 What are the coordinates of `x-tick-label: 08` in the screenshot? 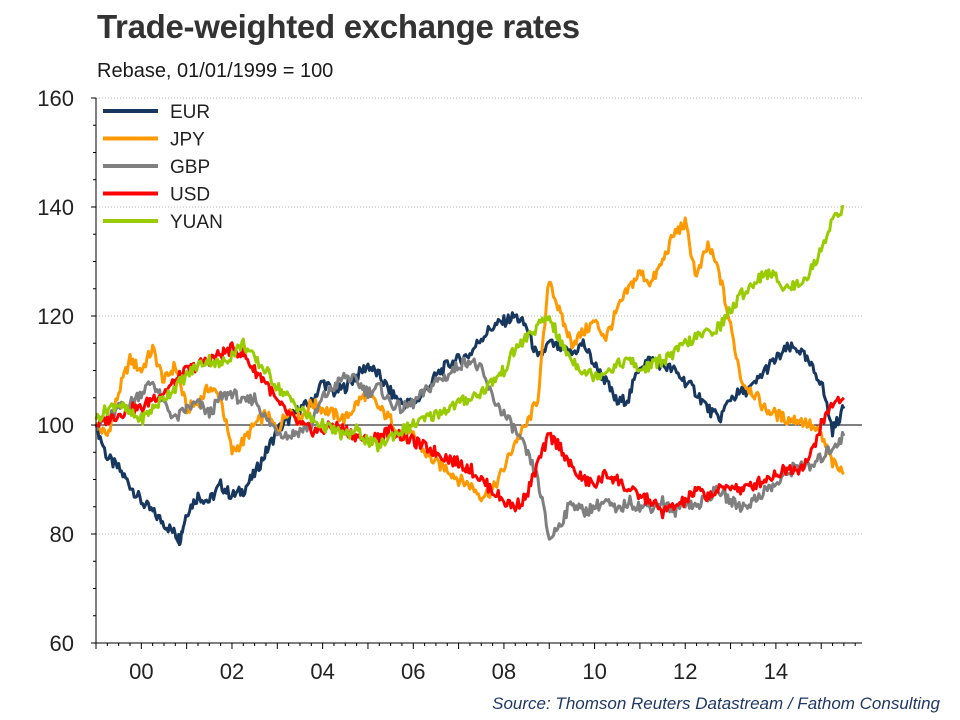 It's located at (504, 671).